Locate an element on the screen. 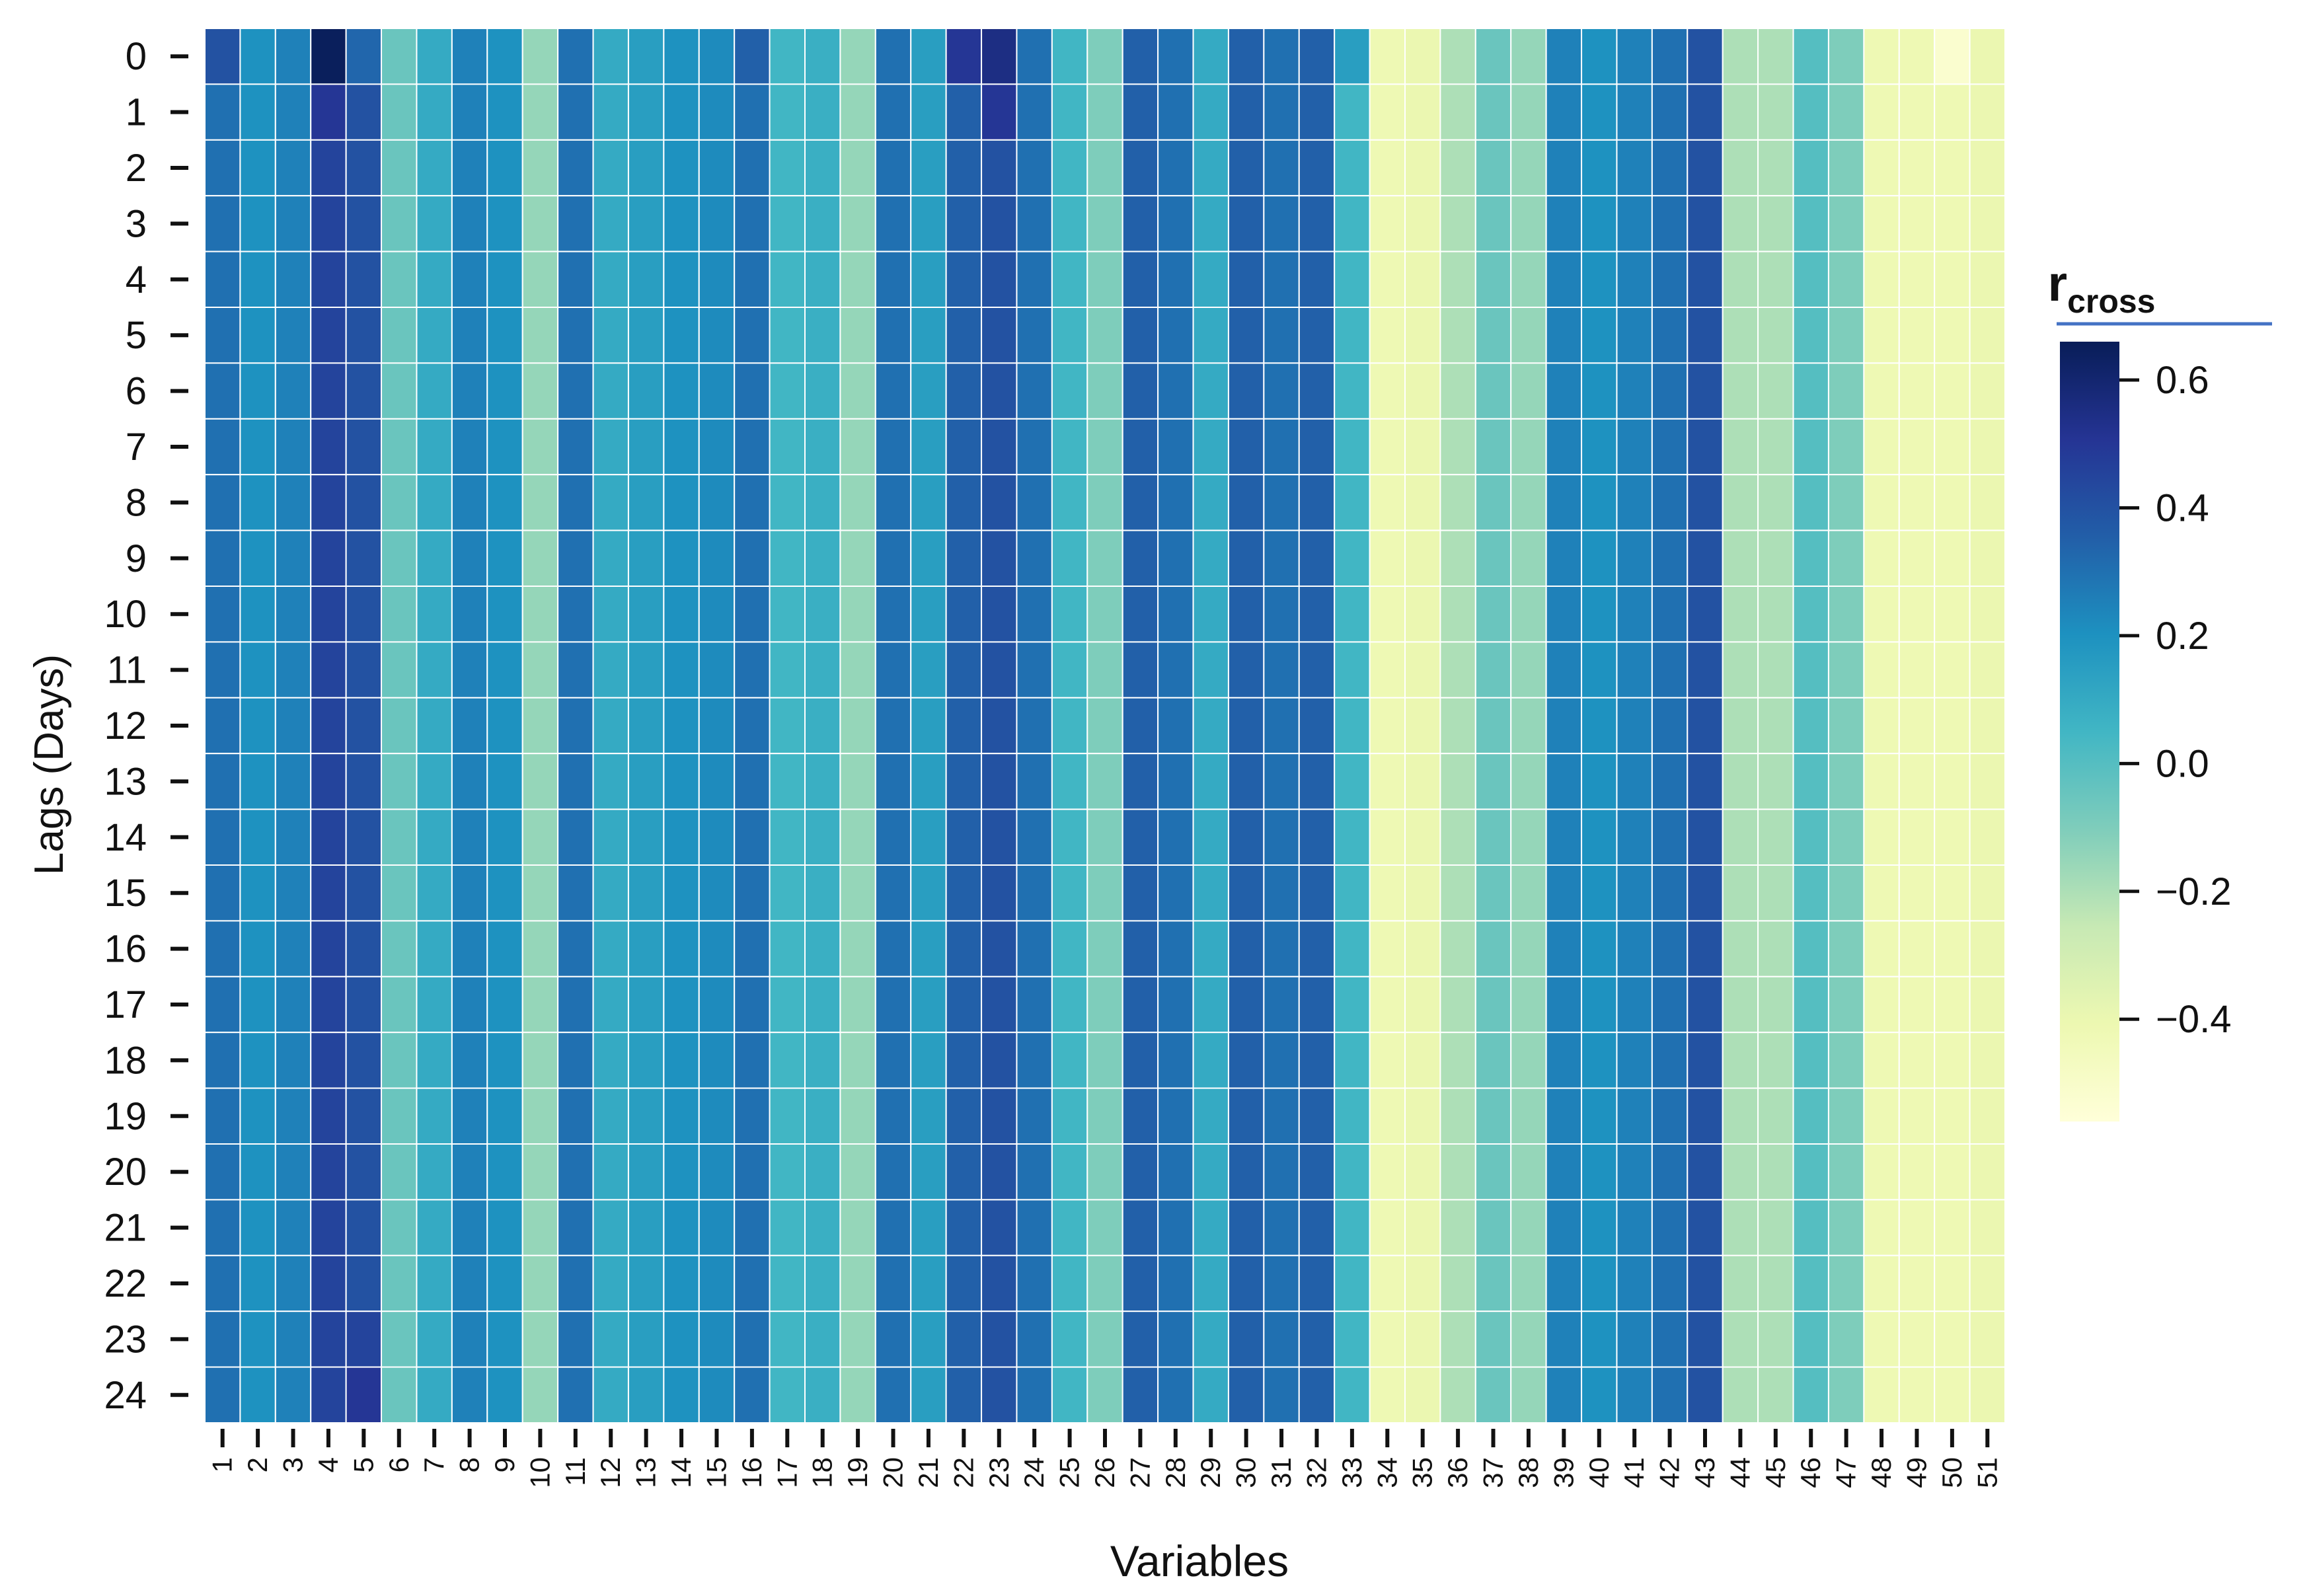 The width and height of the screenshot is (2317, 1596). y-tick-label: 18 is located at coordinates (125, 1060).